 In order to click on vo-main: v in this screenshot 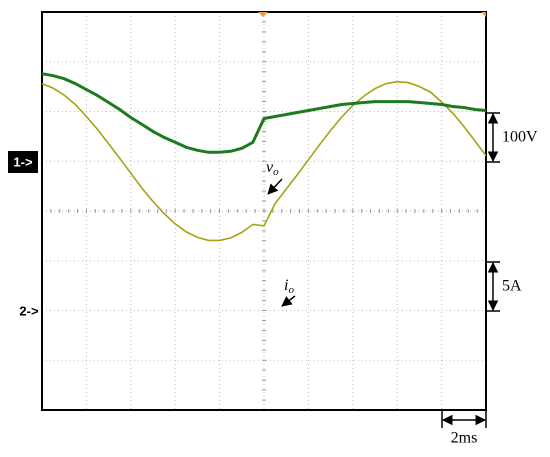, I will do `click(270, 167)`.